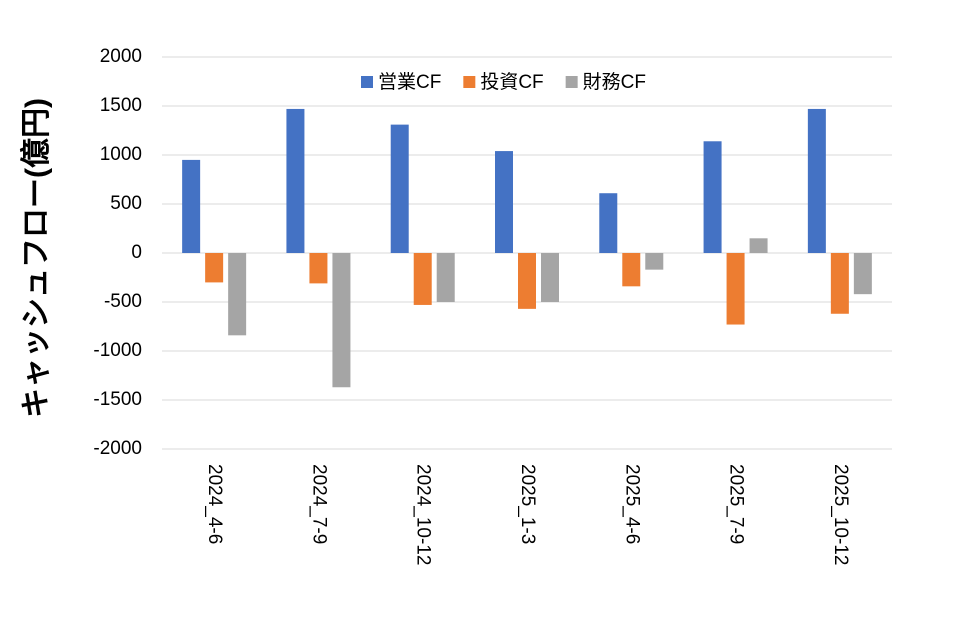 Image resolution: width=971 pixels, height=629 pixels. What do you see at coordinates (126, 203) in the screenshot?
I see `y-tick-label: 500` at bounding box center [126, 203].